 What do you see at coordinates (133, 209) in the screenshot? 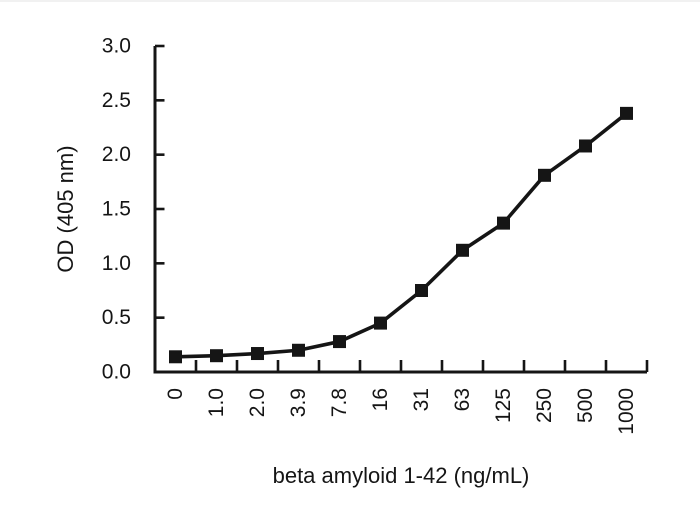
I see `y-axis: 0.0 0.5 1.0 1.5 2.0 2.5 3.0` at bounding box center [133, 209].